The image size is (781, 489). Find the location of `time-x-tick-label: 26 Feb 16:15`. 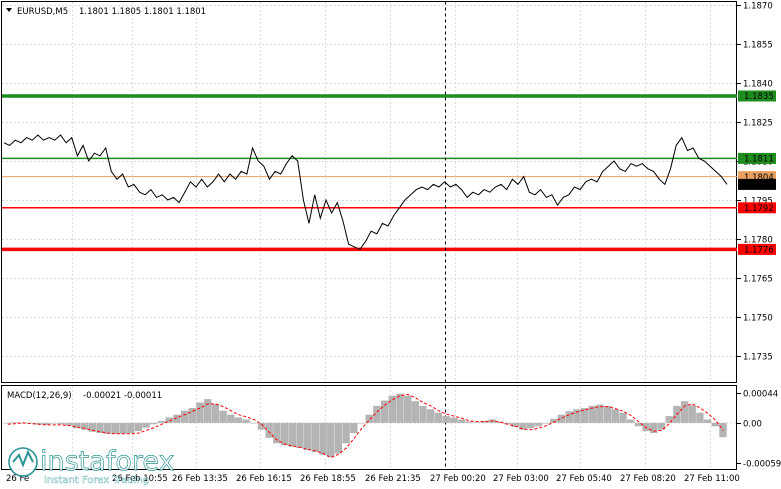

time-x-tick-label: 26 Feb 16:15 is located at coordinates (264, 479).